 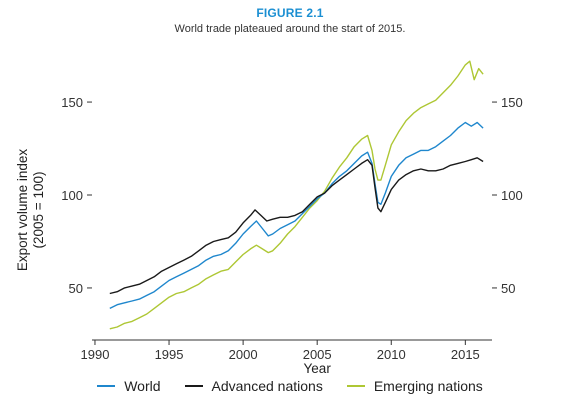 What do you see at coordinates (267, 386) in the screenshot?
I see `legend-label: Advanced nations` at bounding box center [267, 386].